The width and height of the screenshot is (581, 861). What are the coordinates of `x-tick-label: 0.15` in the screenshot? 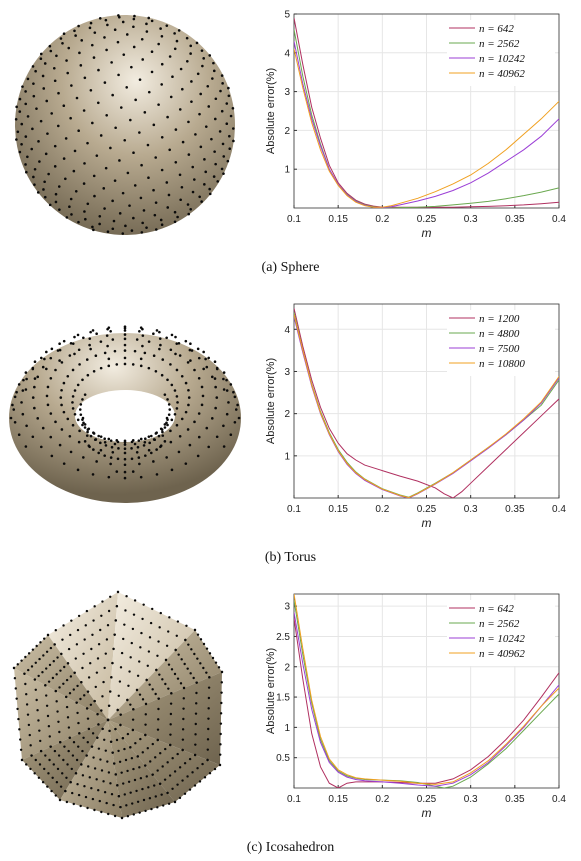 It's located at (338, 509).